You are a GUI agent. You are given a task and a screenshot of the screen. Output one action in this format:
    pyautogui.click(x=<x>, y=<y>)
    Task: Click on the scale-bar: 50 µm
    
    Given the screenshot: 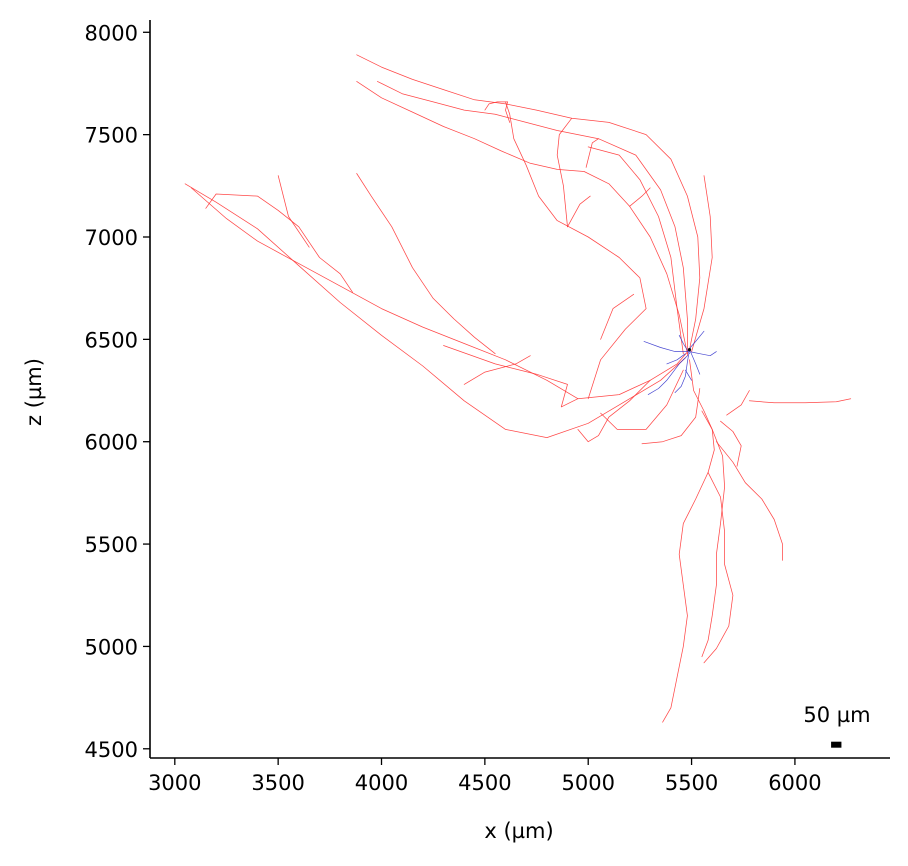 What is the action you would take?
    pyautogui.click(x=837, y=725)
    